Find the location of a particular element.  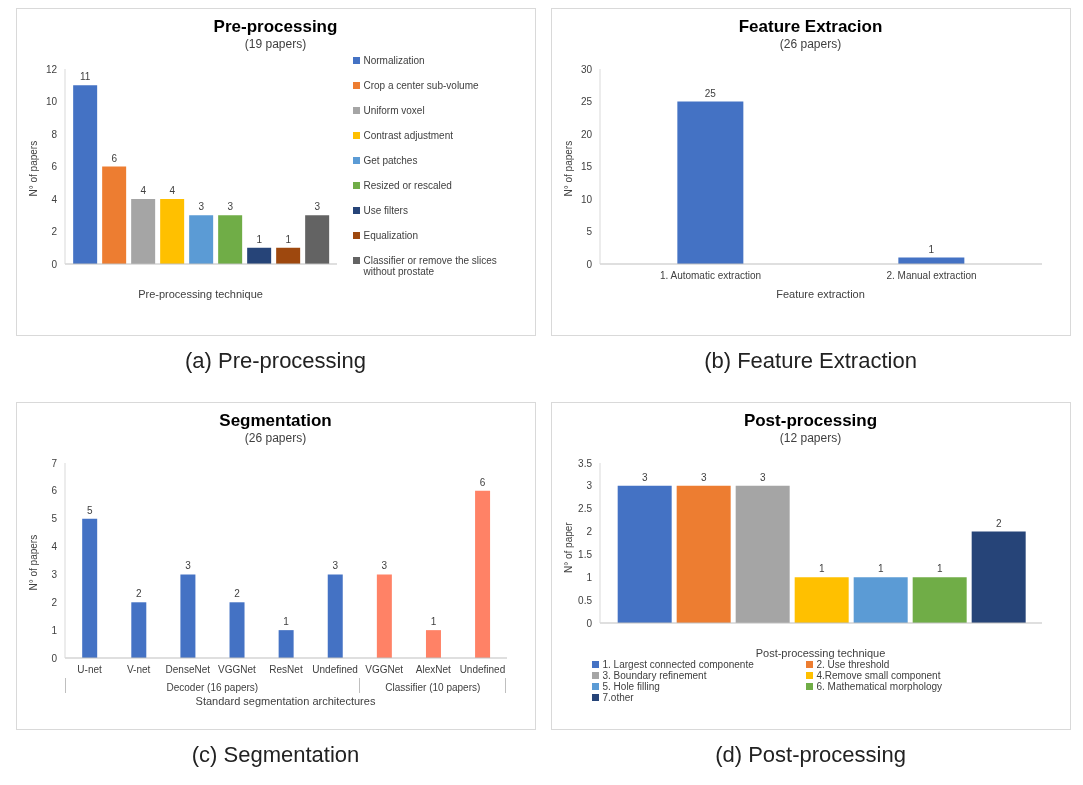

text: (b) Feature Extraction is located at coordinates (810, 361).